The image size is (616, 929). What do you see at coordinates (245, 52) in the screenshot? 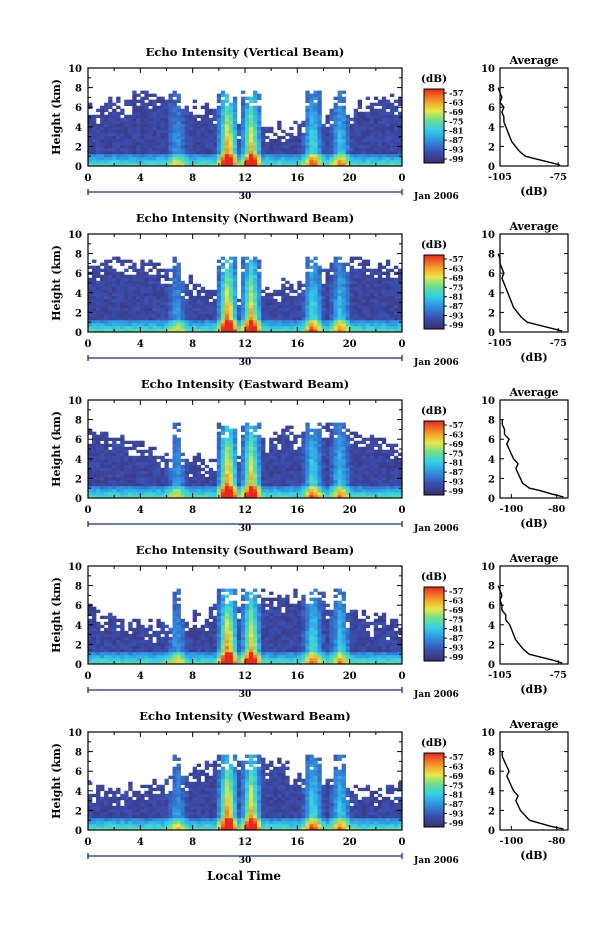
I see `panel-title: Echo Intensity (Vertical Beam)` at bounding box center [245, 52].